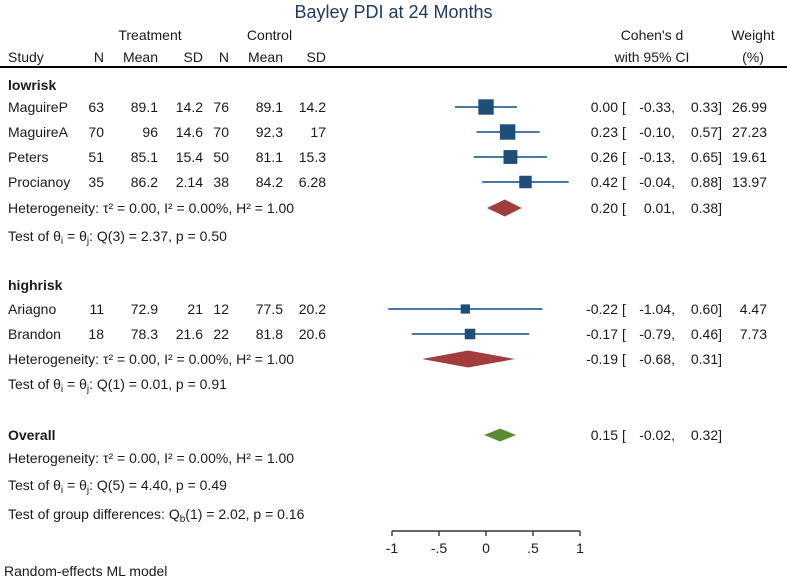 The image size is (787, 580). What do you see at coordinates (706, 359) in the screenshot?
I see `subgroup-effect-ci-high: 0.31]` at bounding box center [706, 359].